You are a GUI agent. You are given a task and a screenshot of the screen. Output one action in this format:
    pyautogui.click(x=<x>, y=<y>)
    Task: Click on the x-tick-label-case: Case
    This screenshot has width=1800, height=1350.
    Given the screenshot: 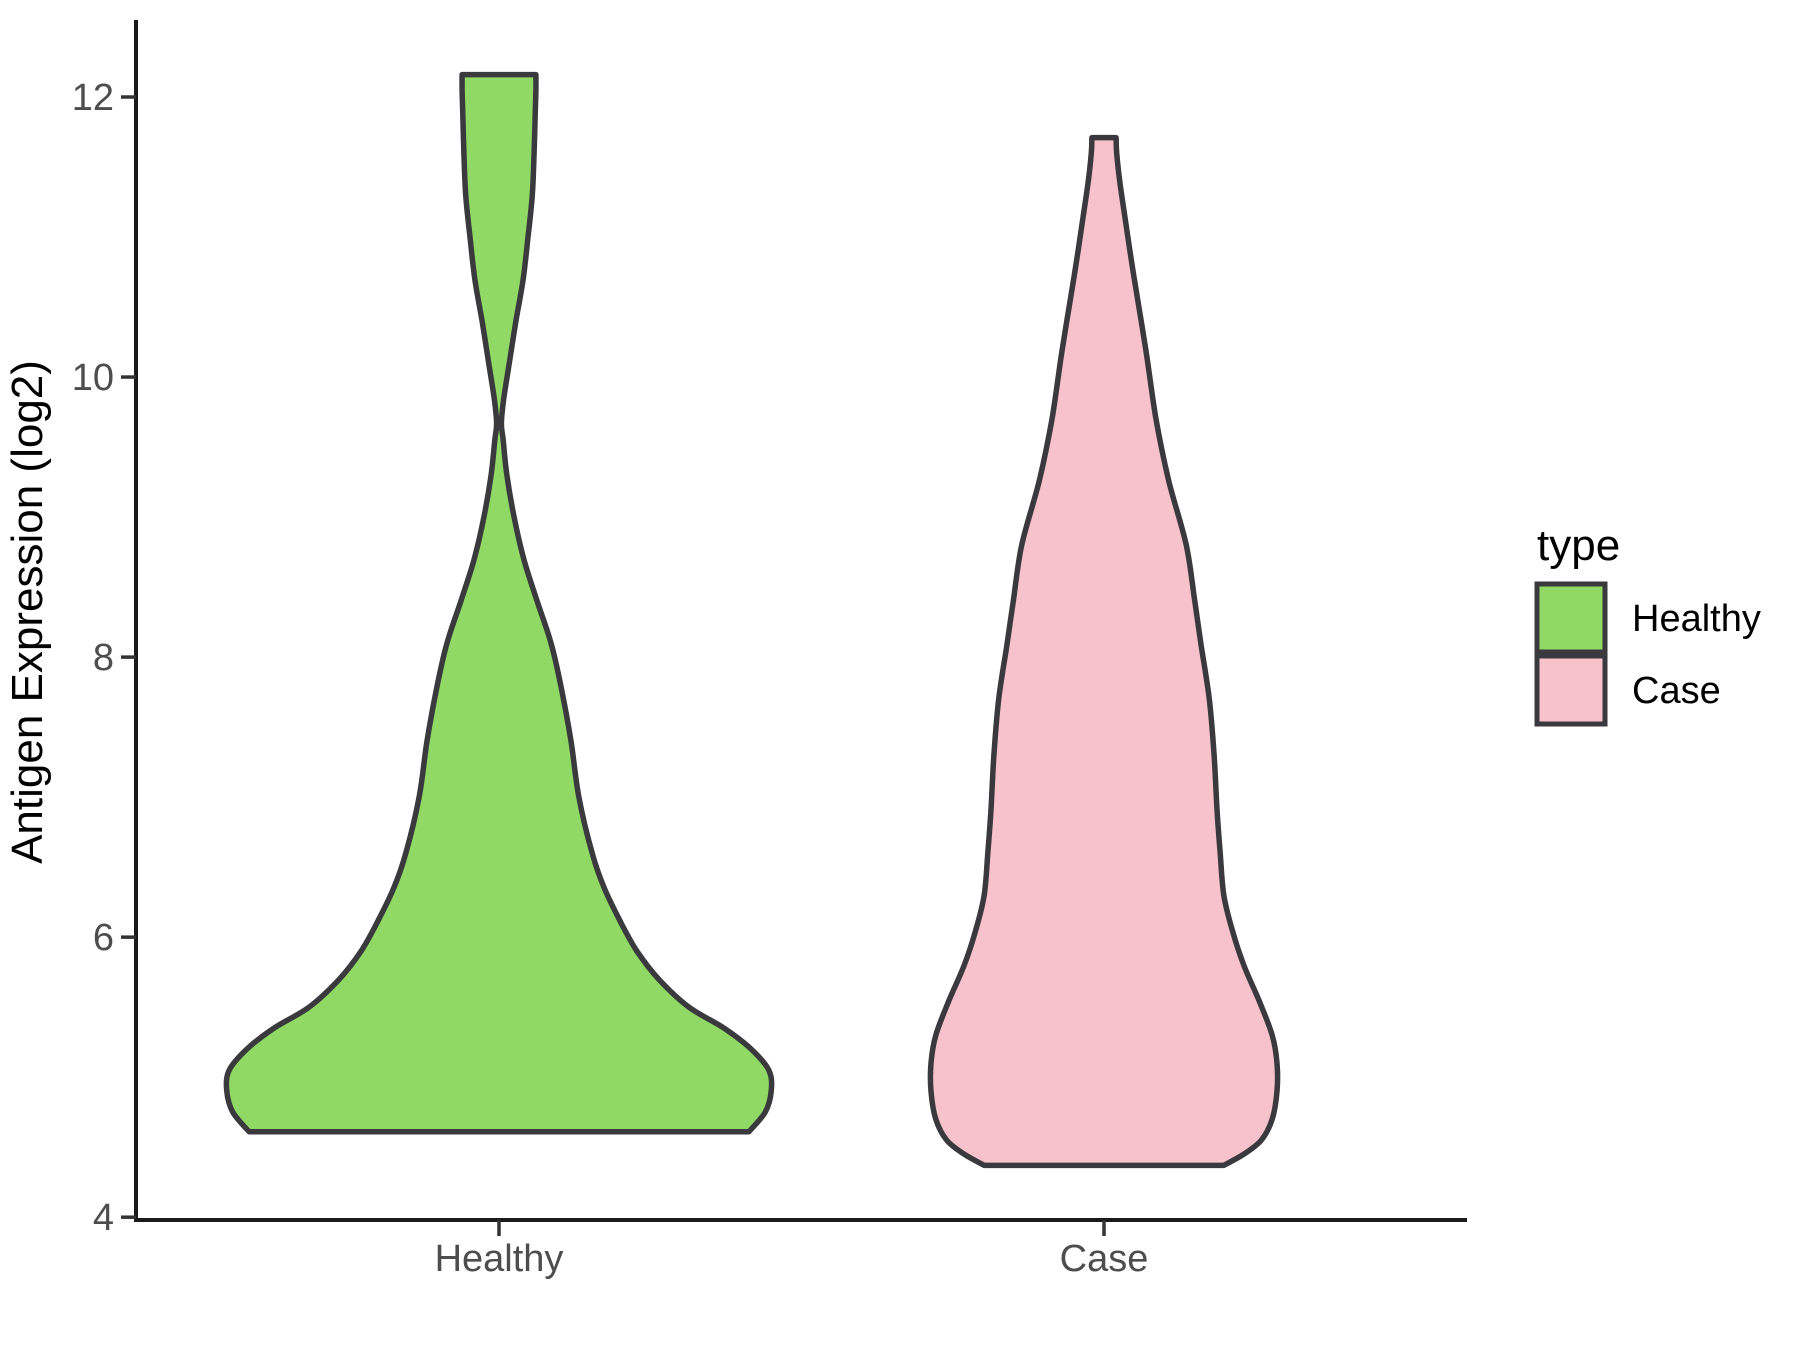 What is the action you would take?
    pyautogui.click(x=1104, y=1259)
    